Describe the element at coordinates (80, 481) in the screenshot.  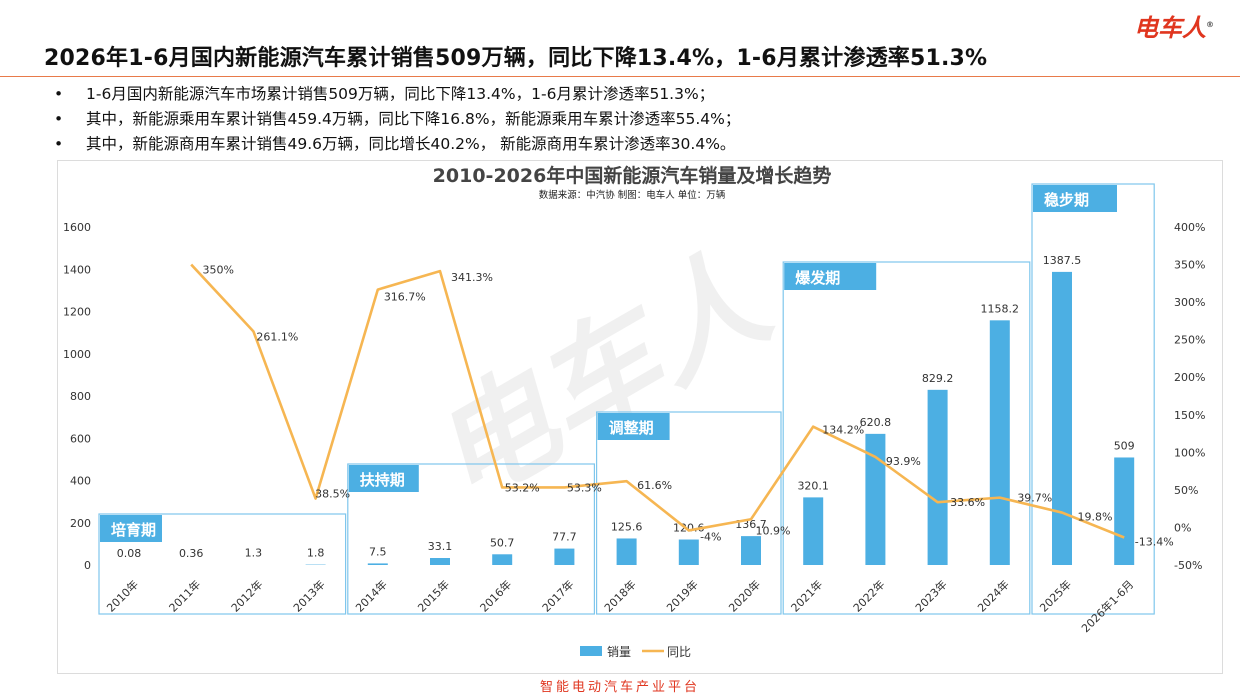
I see `y-left-tick: 400` at that location.